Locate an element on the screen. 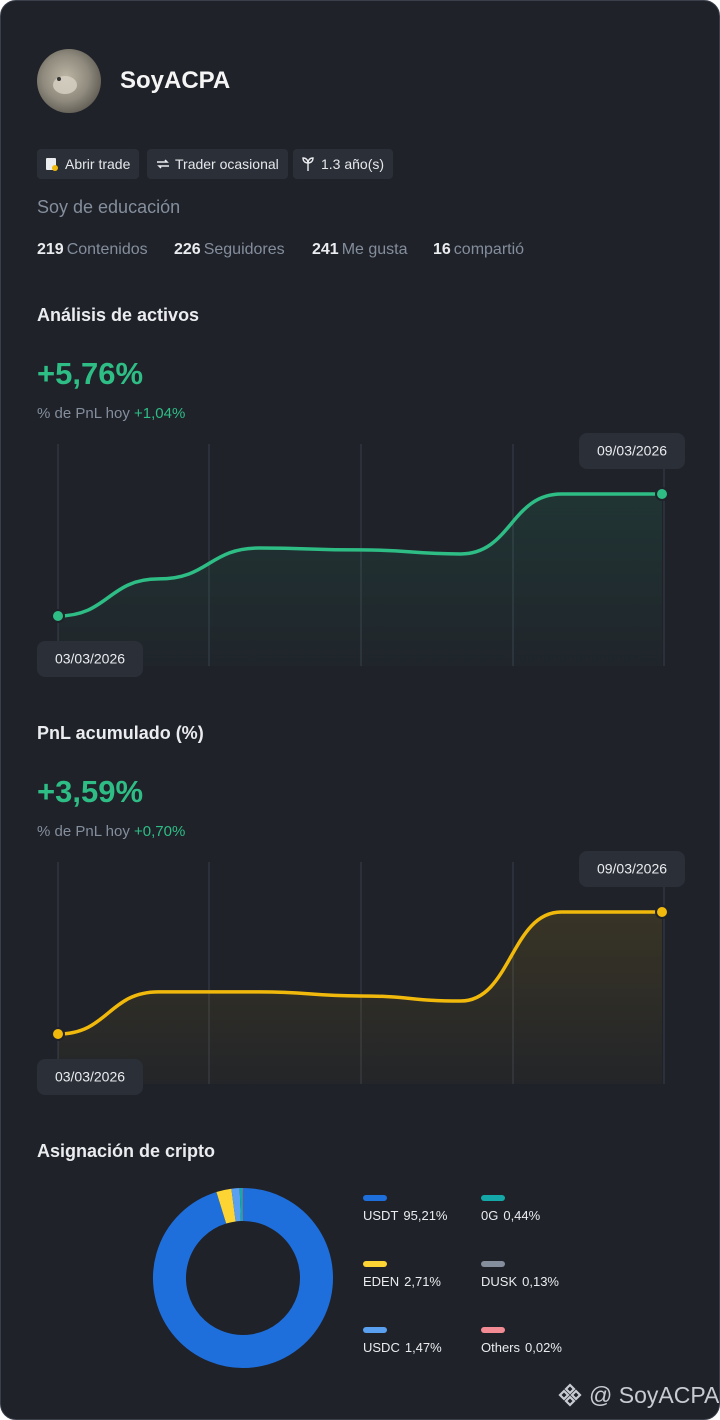 The height and width of the screenshot is (1420, 720). stat-value: 16 is located at coordinates (442, 249).